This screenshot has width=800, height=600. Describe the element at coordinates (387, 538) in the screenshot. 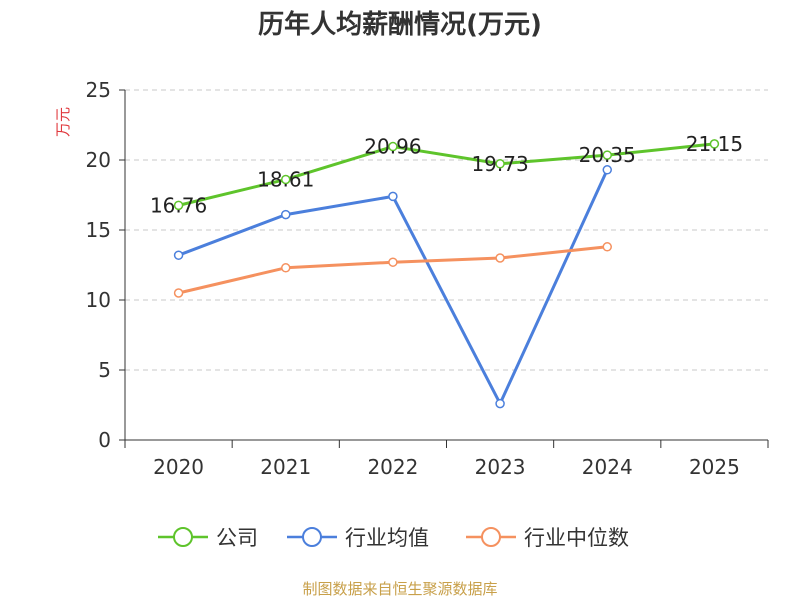

I see `legend-label: 行业均值` at that location.